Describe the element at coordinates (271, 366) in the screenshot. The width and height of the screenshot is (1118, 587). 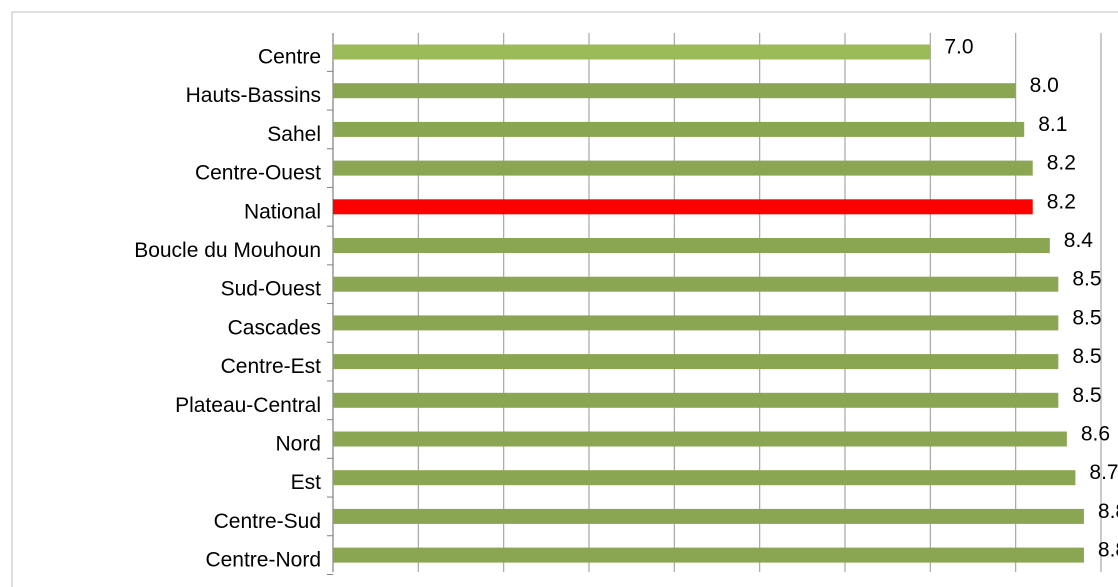
I see `y-tick-label: Centre-Est` at that location.